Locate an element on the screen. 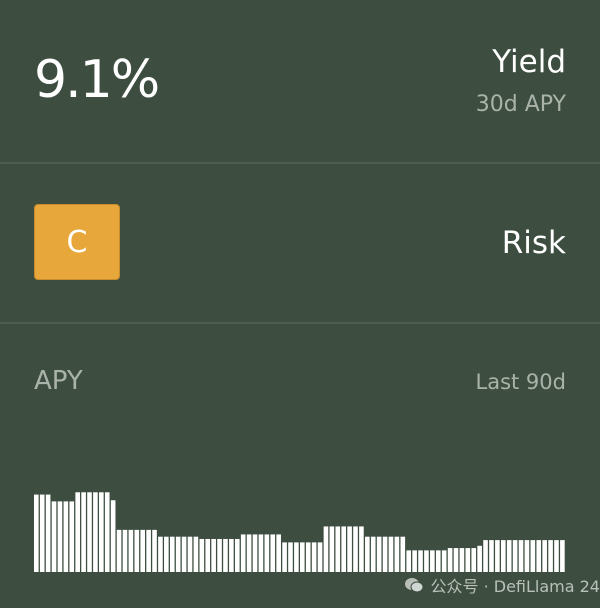  risk-grade-badge: C is located at coordinates (77, 242).